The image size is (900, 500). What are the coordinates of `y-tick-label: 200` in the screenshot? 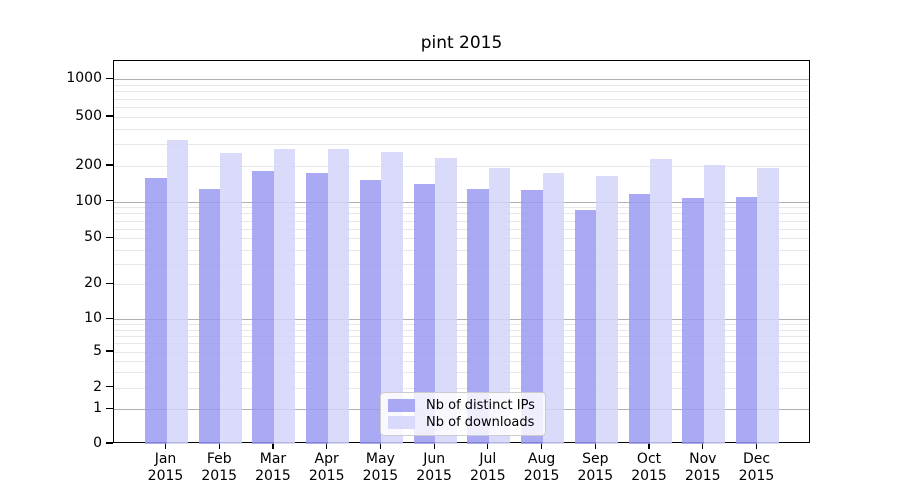 It's located at (88, 165).